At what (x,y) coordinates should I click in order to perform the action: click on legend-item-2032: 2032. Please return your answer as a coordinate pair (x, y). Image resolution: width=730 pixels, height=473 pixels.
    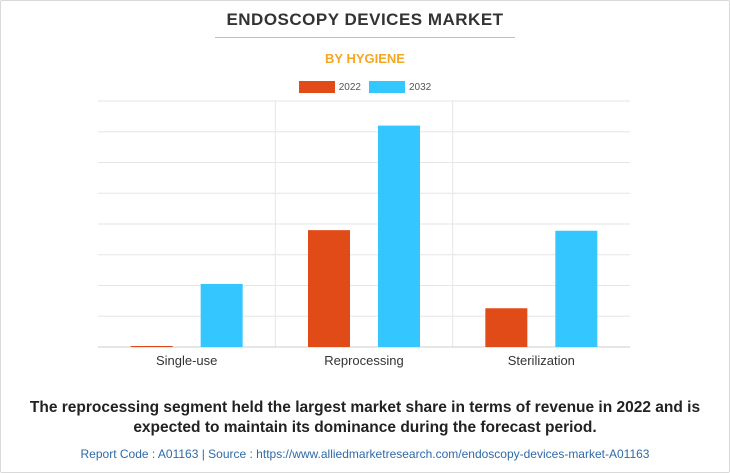
    Looking at the image, I should click on (400, 87).